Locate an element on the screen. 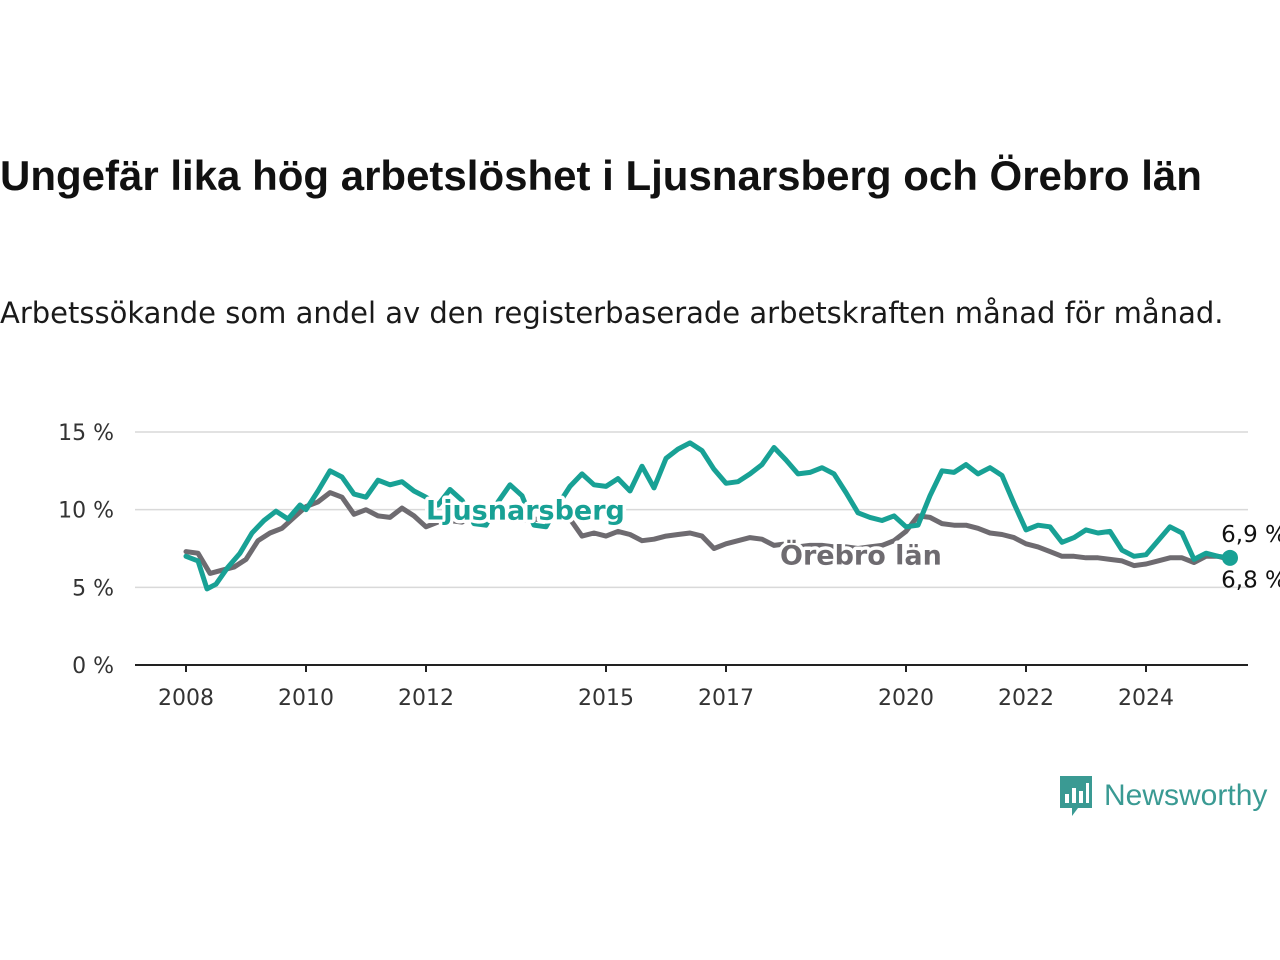 This screenshot has width=1280, height=960. x-tick-label: 2012 is located at coordinates (426, 698).